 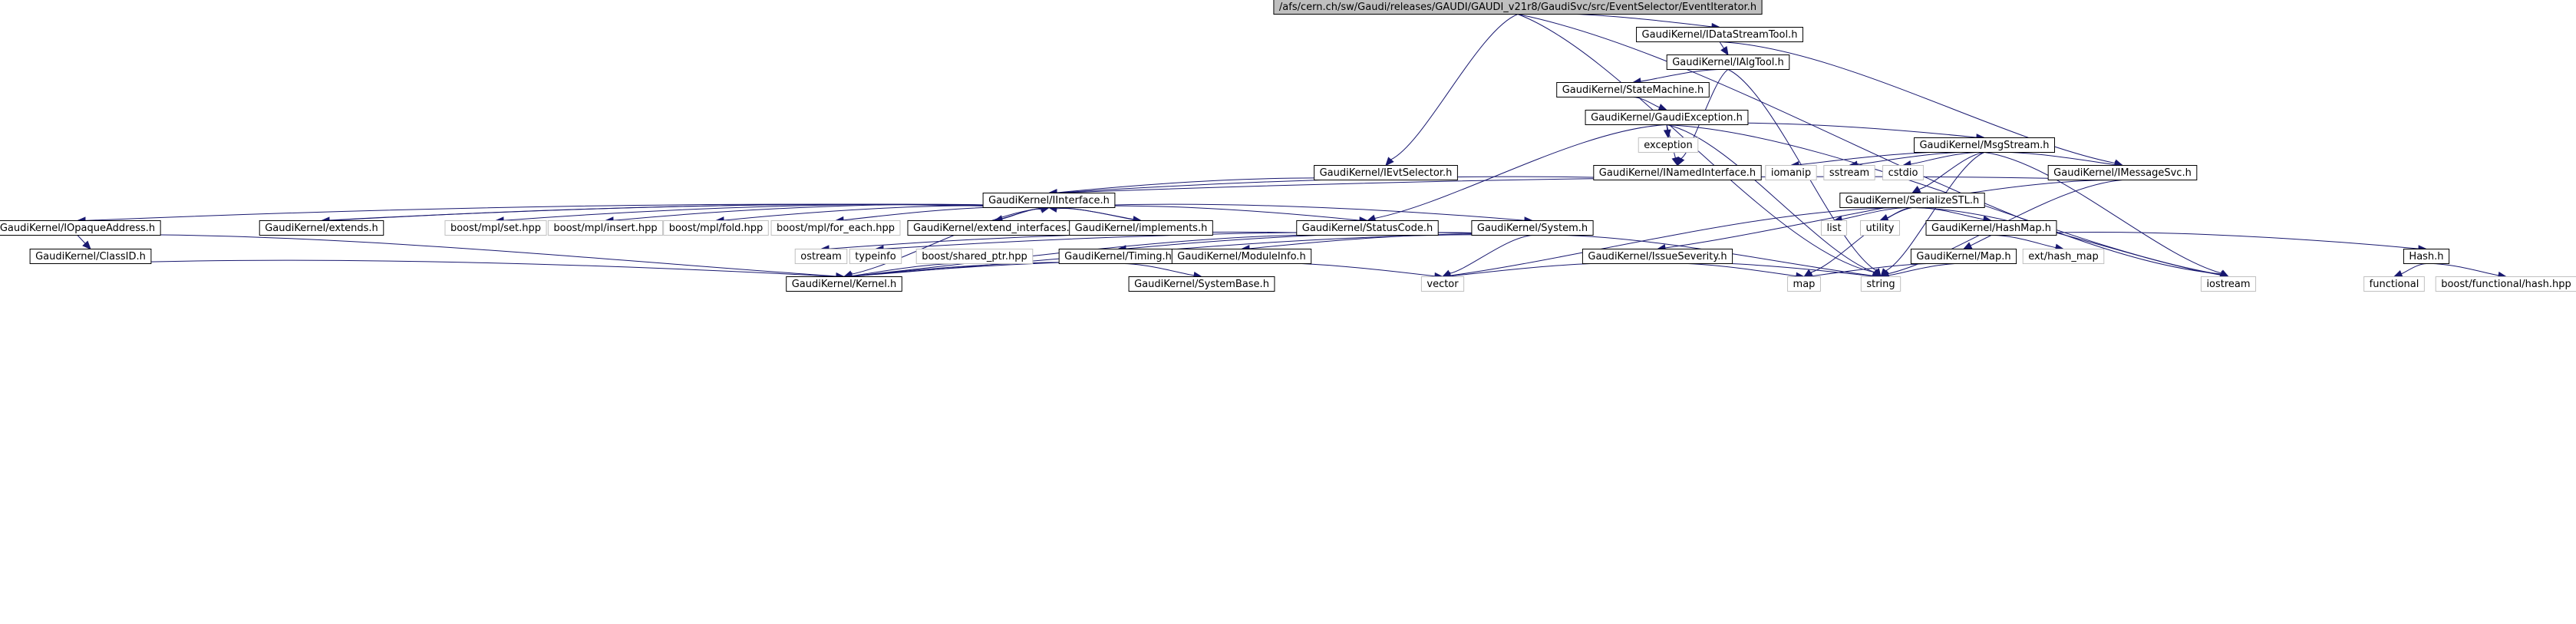 I want to click on node-label: GaudiKernel/IssueSeverity.h, so click(x=1657, y=257).